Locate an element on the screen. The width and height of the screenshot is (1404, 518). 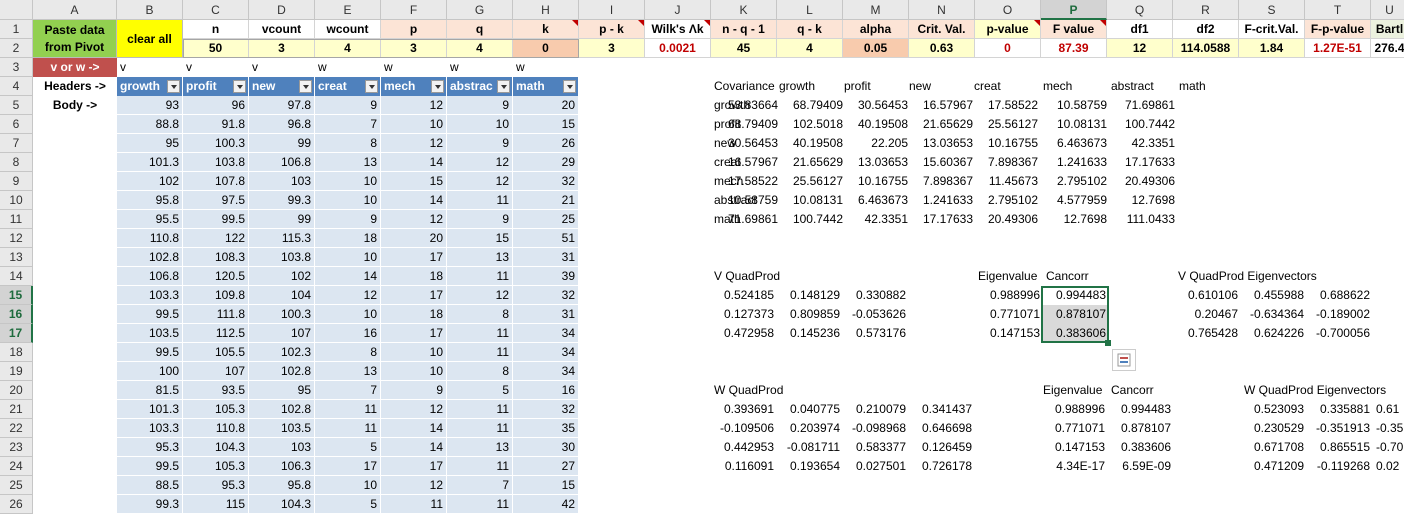
v-quadprod-value: 0.573176 is located at coordinates (880, 333).